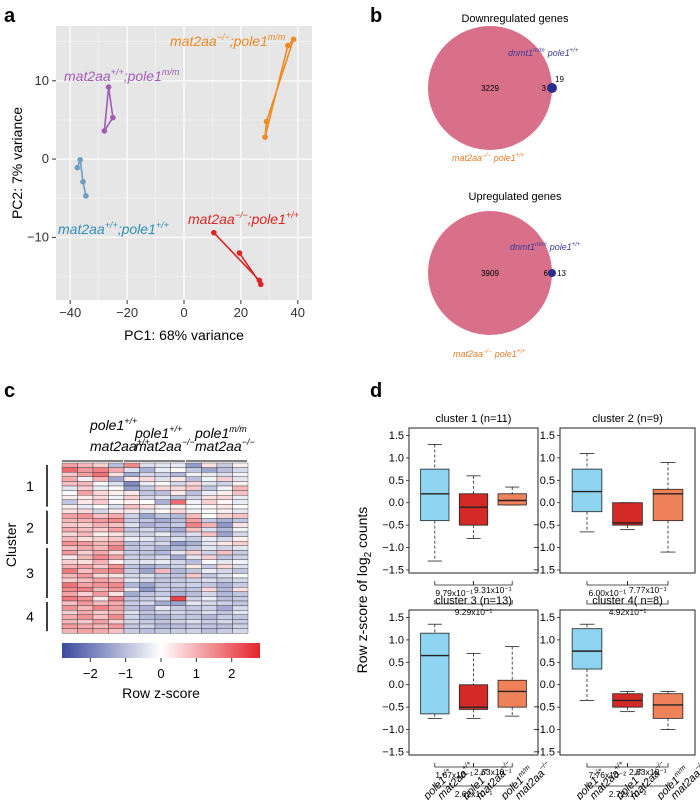 This screenshot has width=700, height=800. What do you see at coordinates (697, 766) in the screenshot?
I see `boxplot-x-label-sup: −/−` at bounding box center [697, 766].